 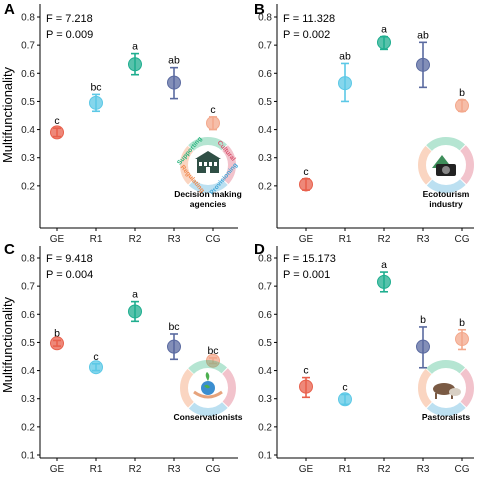 I want to click on y-axis-label-bottom: Multifunctionality, so click(x=7, y=344).